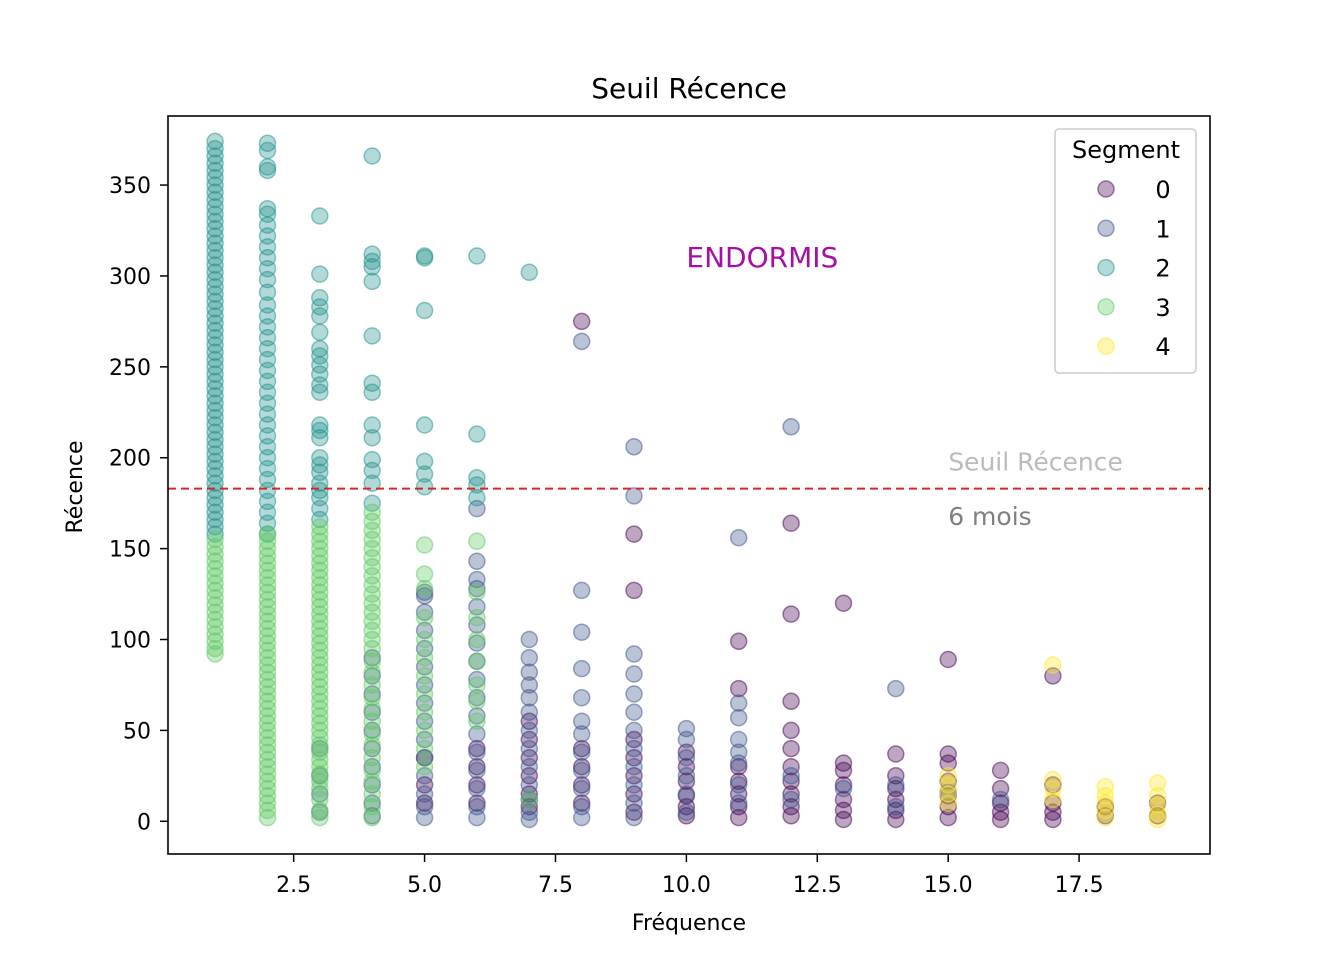 This screenshot has height=960, width=1344. Describe the element at coordinates (948, 885) in the screenshot. I see `x-tick-label: 15.0` at that location.